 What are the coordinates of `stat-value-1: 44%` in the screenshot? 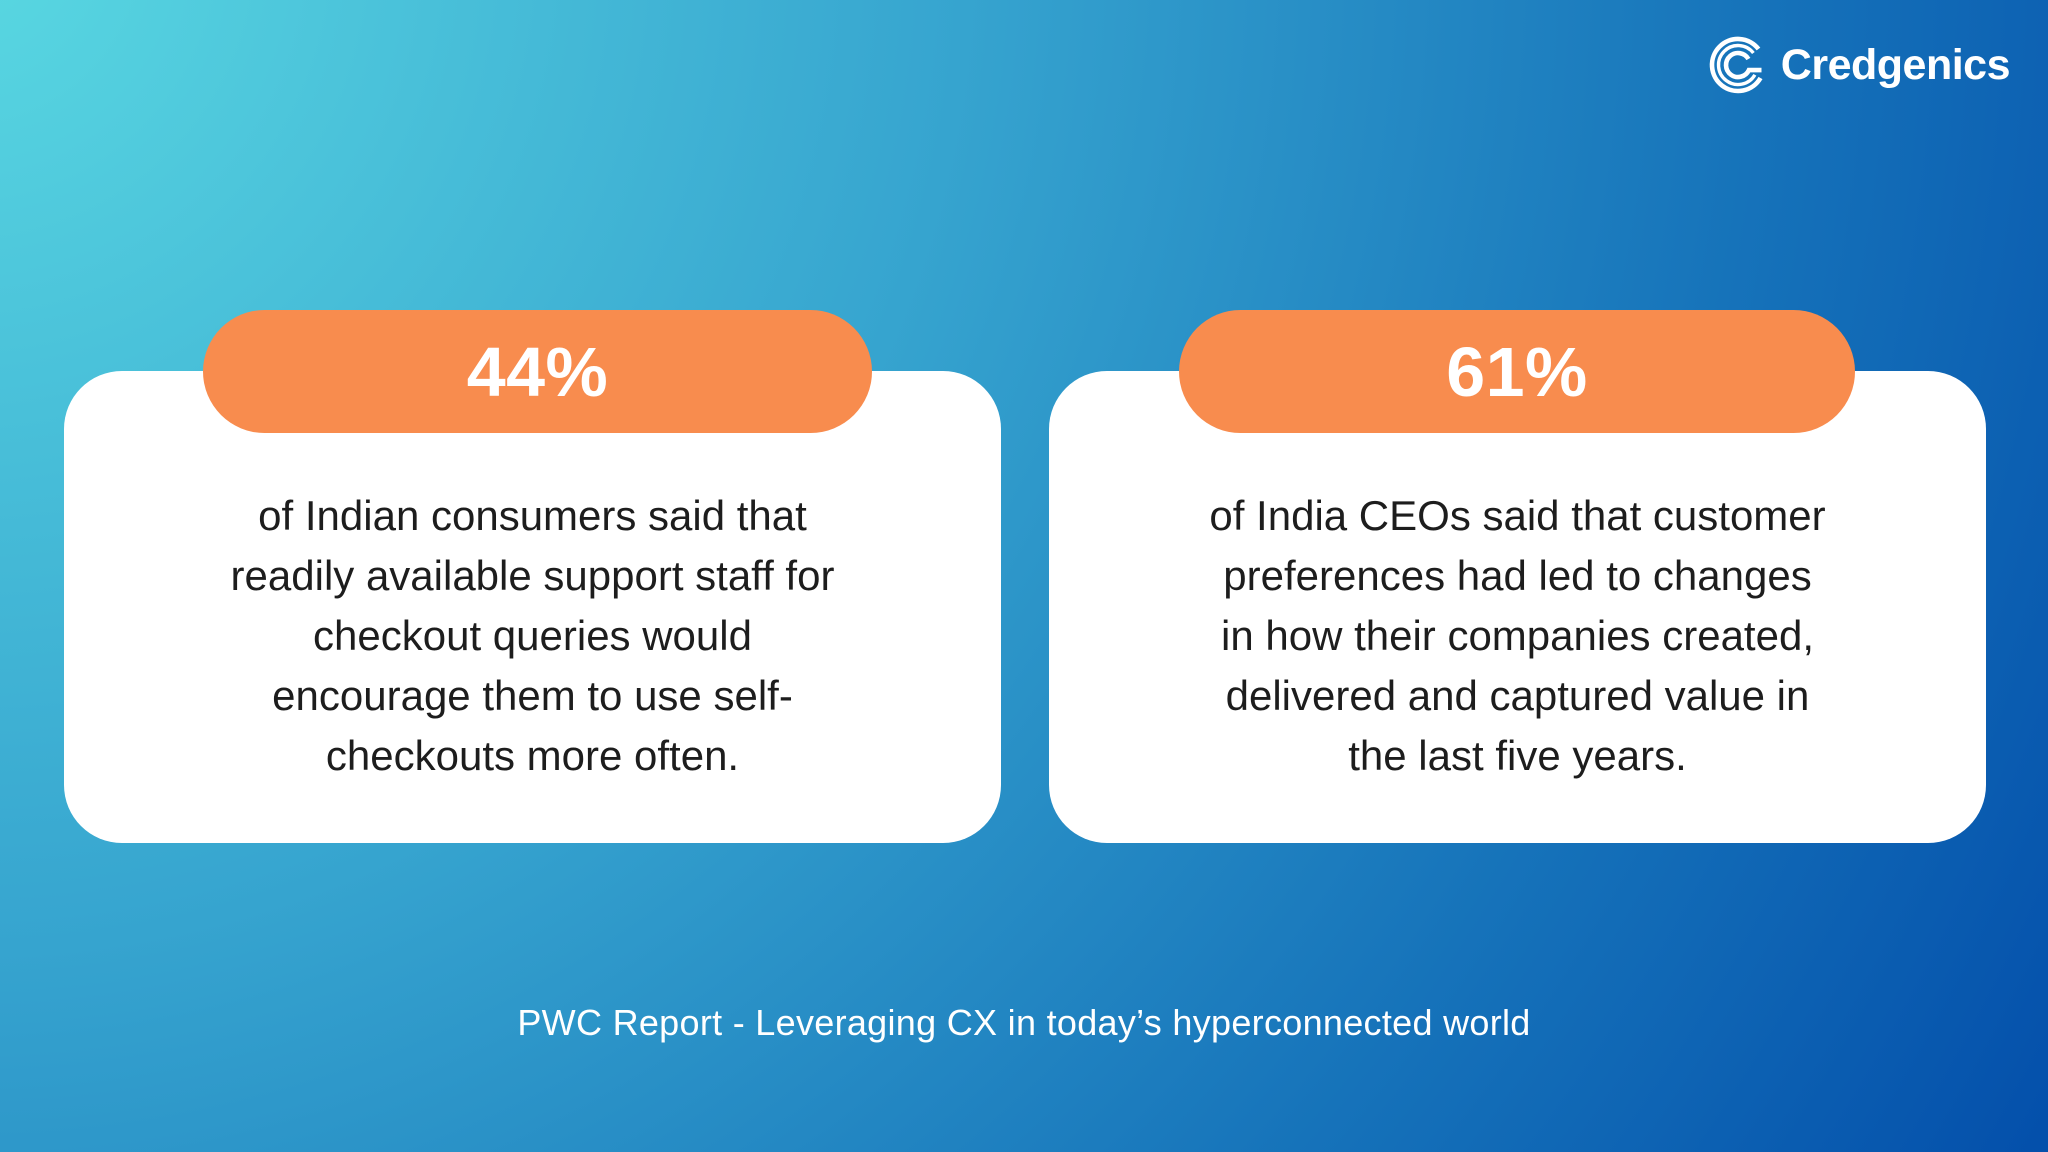 It's located at (537, 371).